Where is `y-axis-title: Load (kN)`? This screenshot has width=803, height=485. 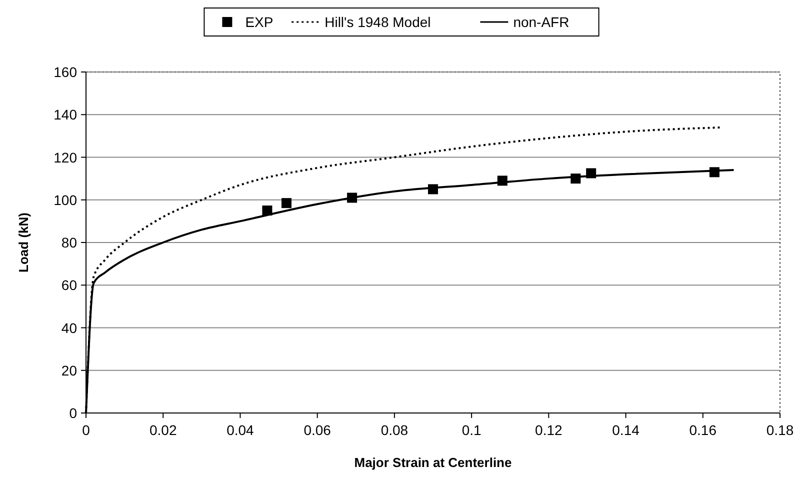
y-axis-title: Load (kN) is located at coordinates (23, 242).